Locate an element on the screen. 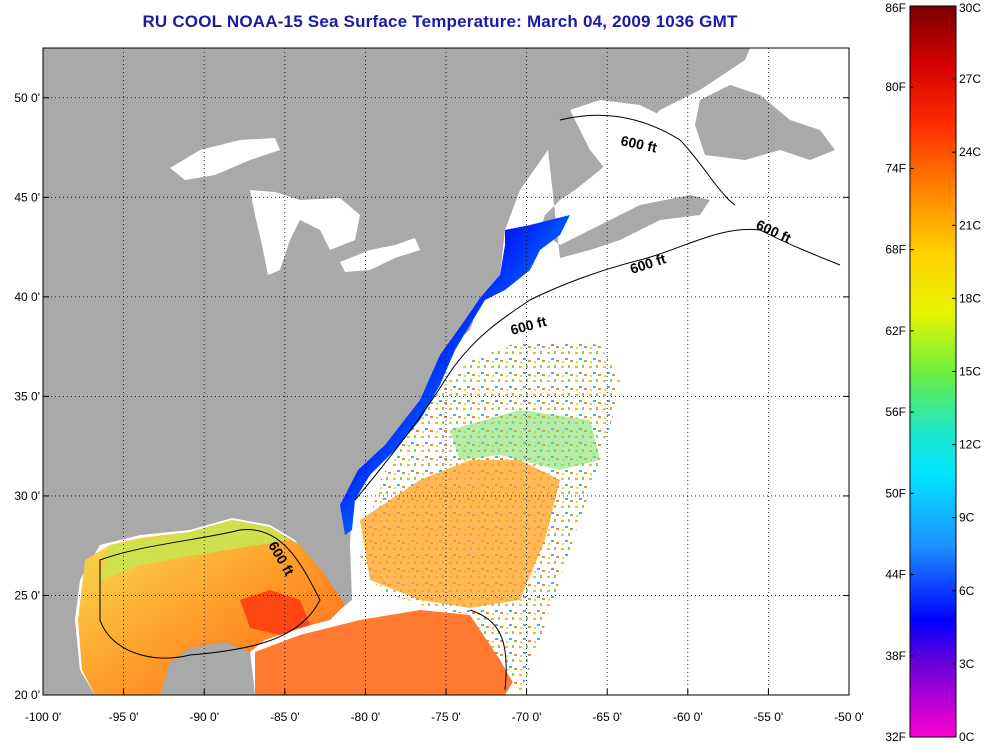 This screenshot has width=984, height=754. lake-superior is located at coordinates (225, 159).